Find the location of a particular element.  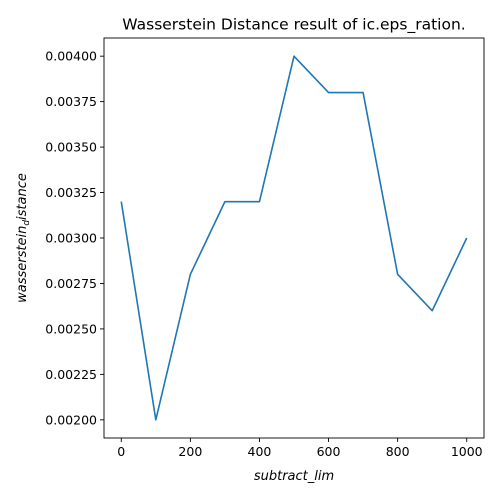

y-tick-label: 0.00200 is located at coordinates (71, 419).